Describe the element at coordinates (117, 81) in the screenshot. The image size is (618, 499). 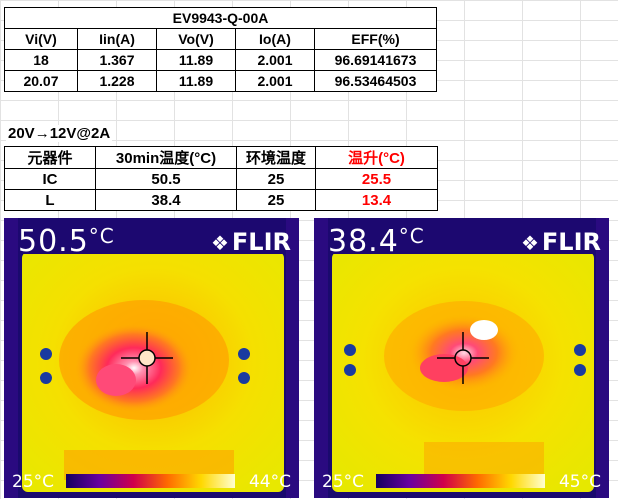
I see `table-cell: 1.228` at that location.